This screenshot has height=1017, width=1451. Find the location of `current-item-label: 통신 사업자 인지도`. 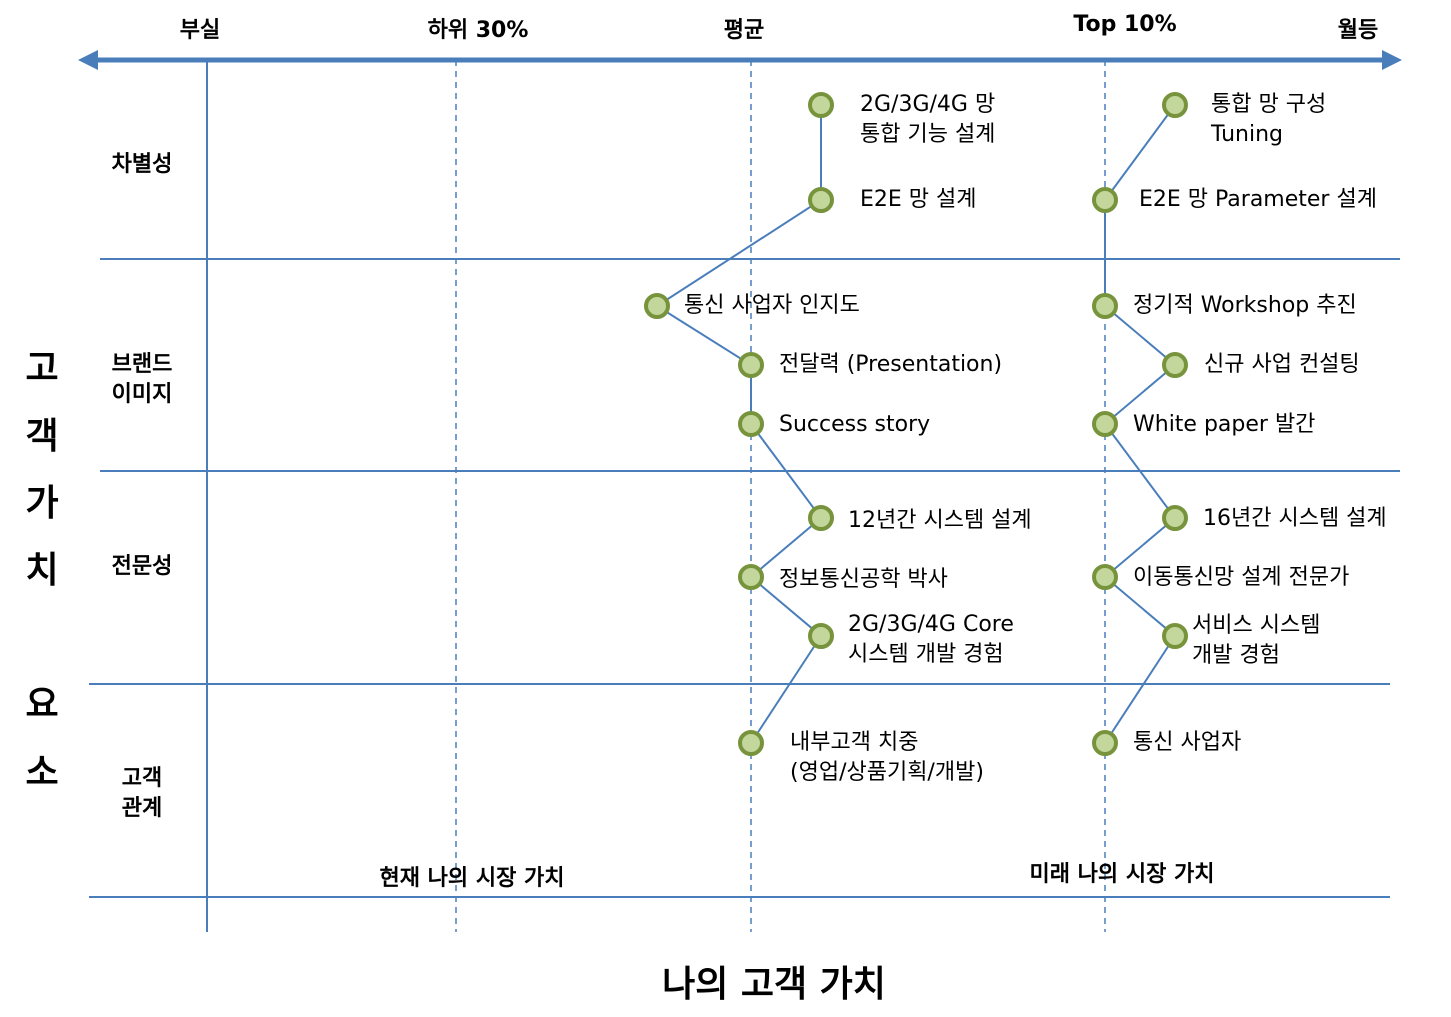

current-item-label: 통신 사업자 인지도 is located at coordinates (772, 305).